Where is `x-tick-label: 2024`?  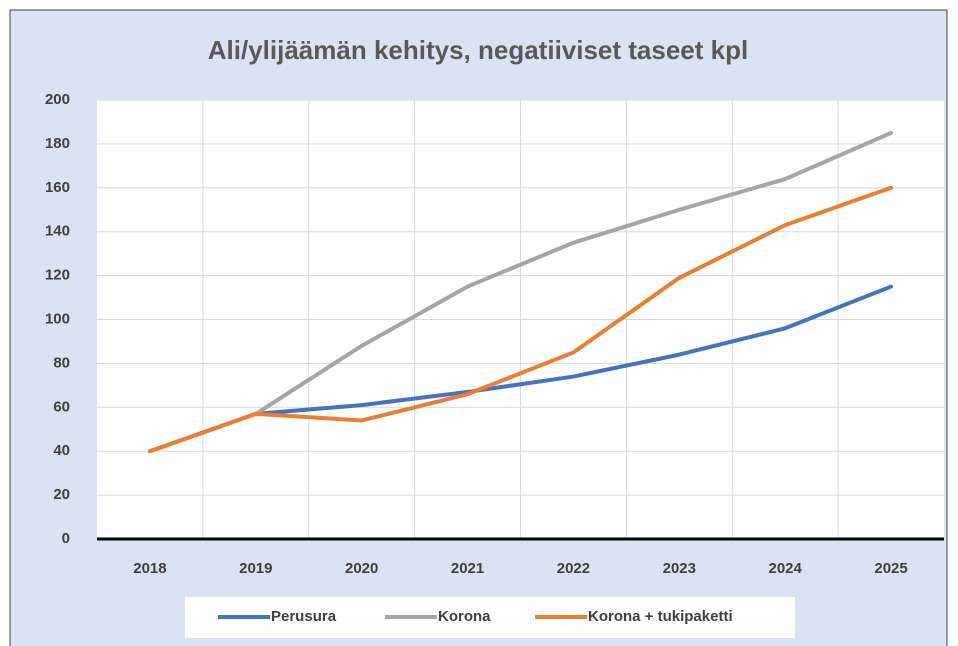 x-tick-label: 2024 is located at coordinates (786, 568).